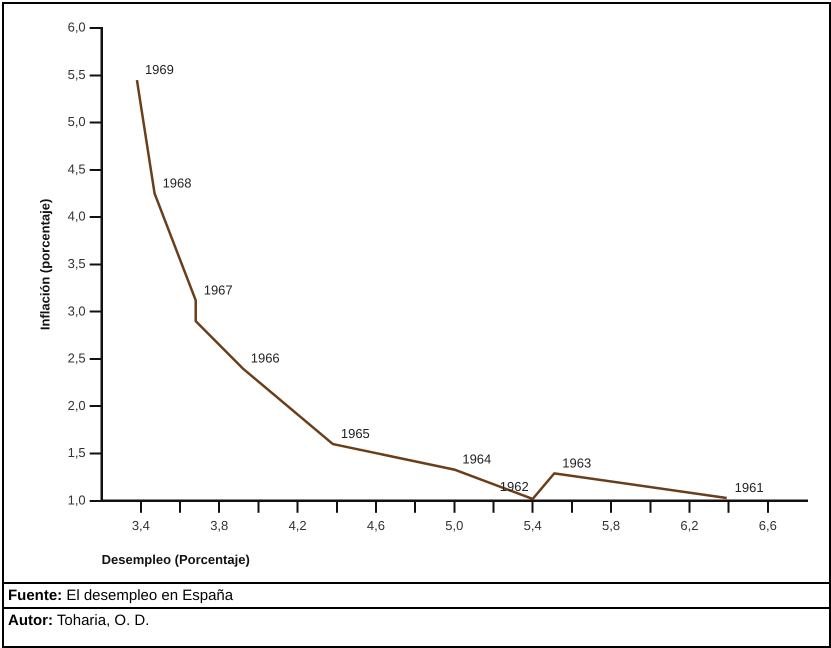 This screenshot has height=648, width=831. Describe the element at coordinates (265, 358) in the screenshot. I see `annotation: 1966` at that location.